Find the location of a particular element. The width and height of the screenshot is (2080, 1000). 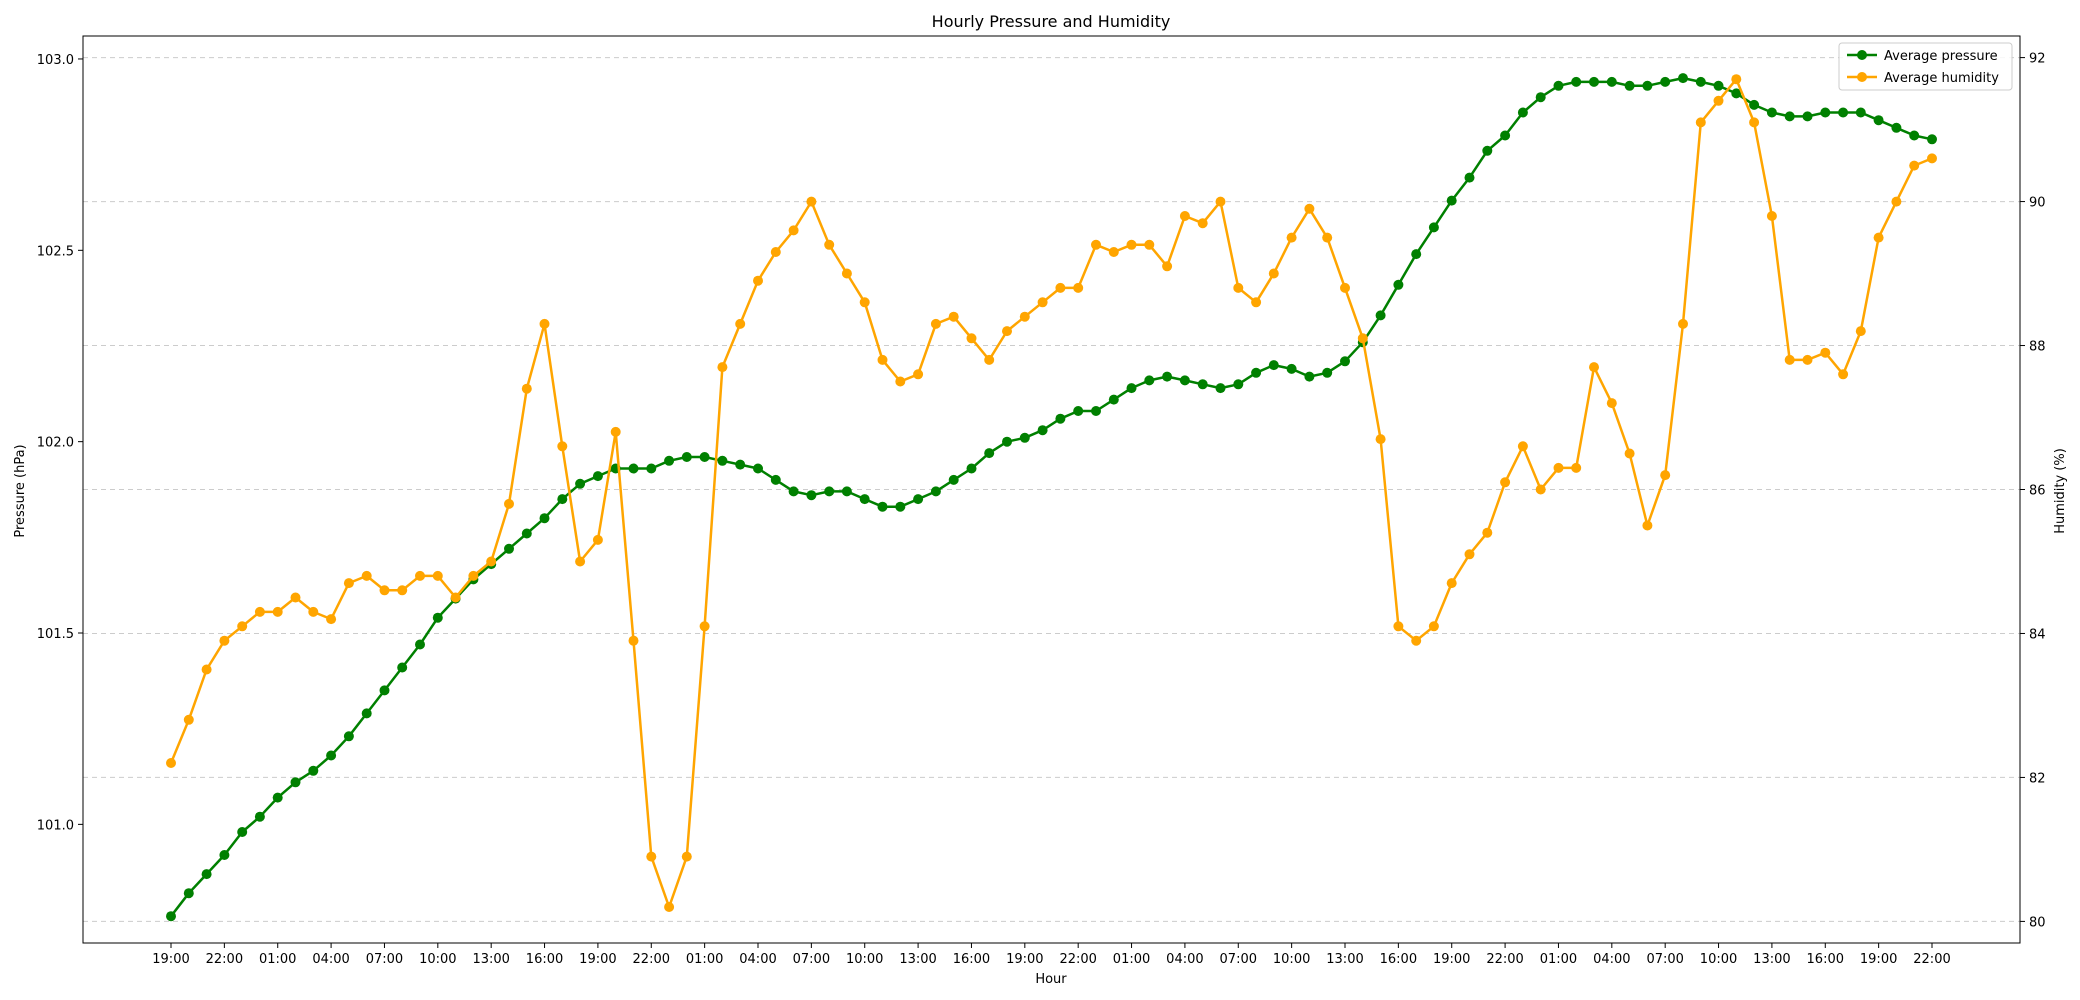

y-tick-label: 103.0 is located at coordinates (55, 60).